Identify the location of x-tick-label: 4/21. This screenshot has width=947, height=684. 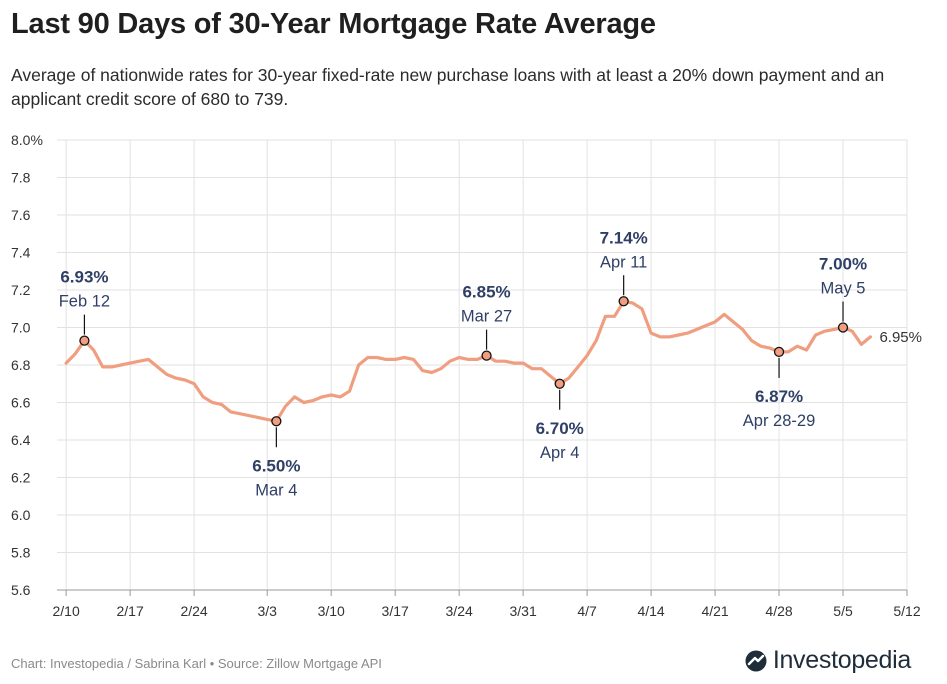
(714, 611).